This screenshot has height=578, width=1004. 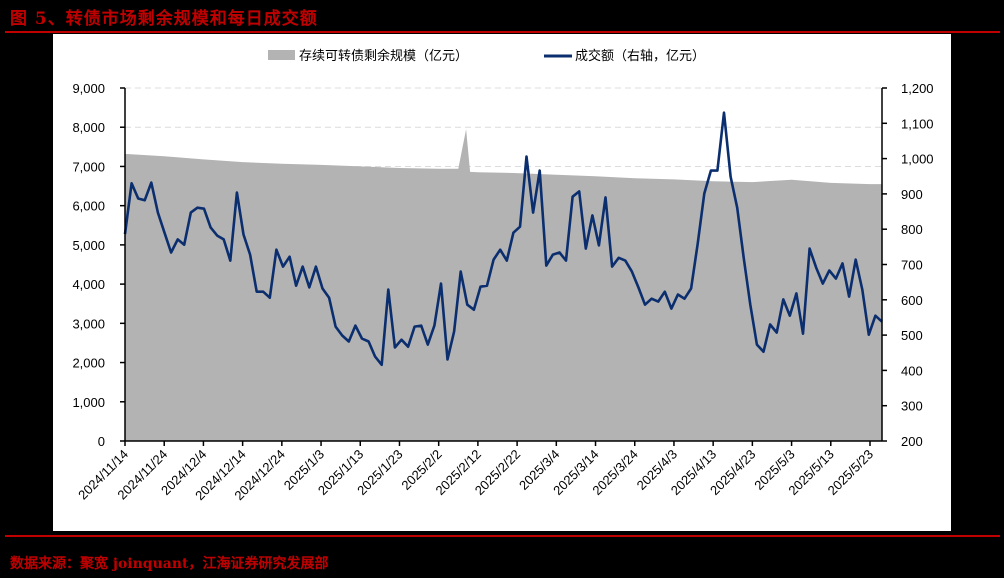 What do you see at coordinates (912, 335) in the screenshot?
I see `right-tick-label: 500` at bounding box center [912, 335].